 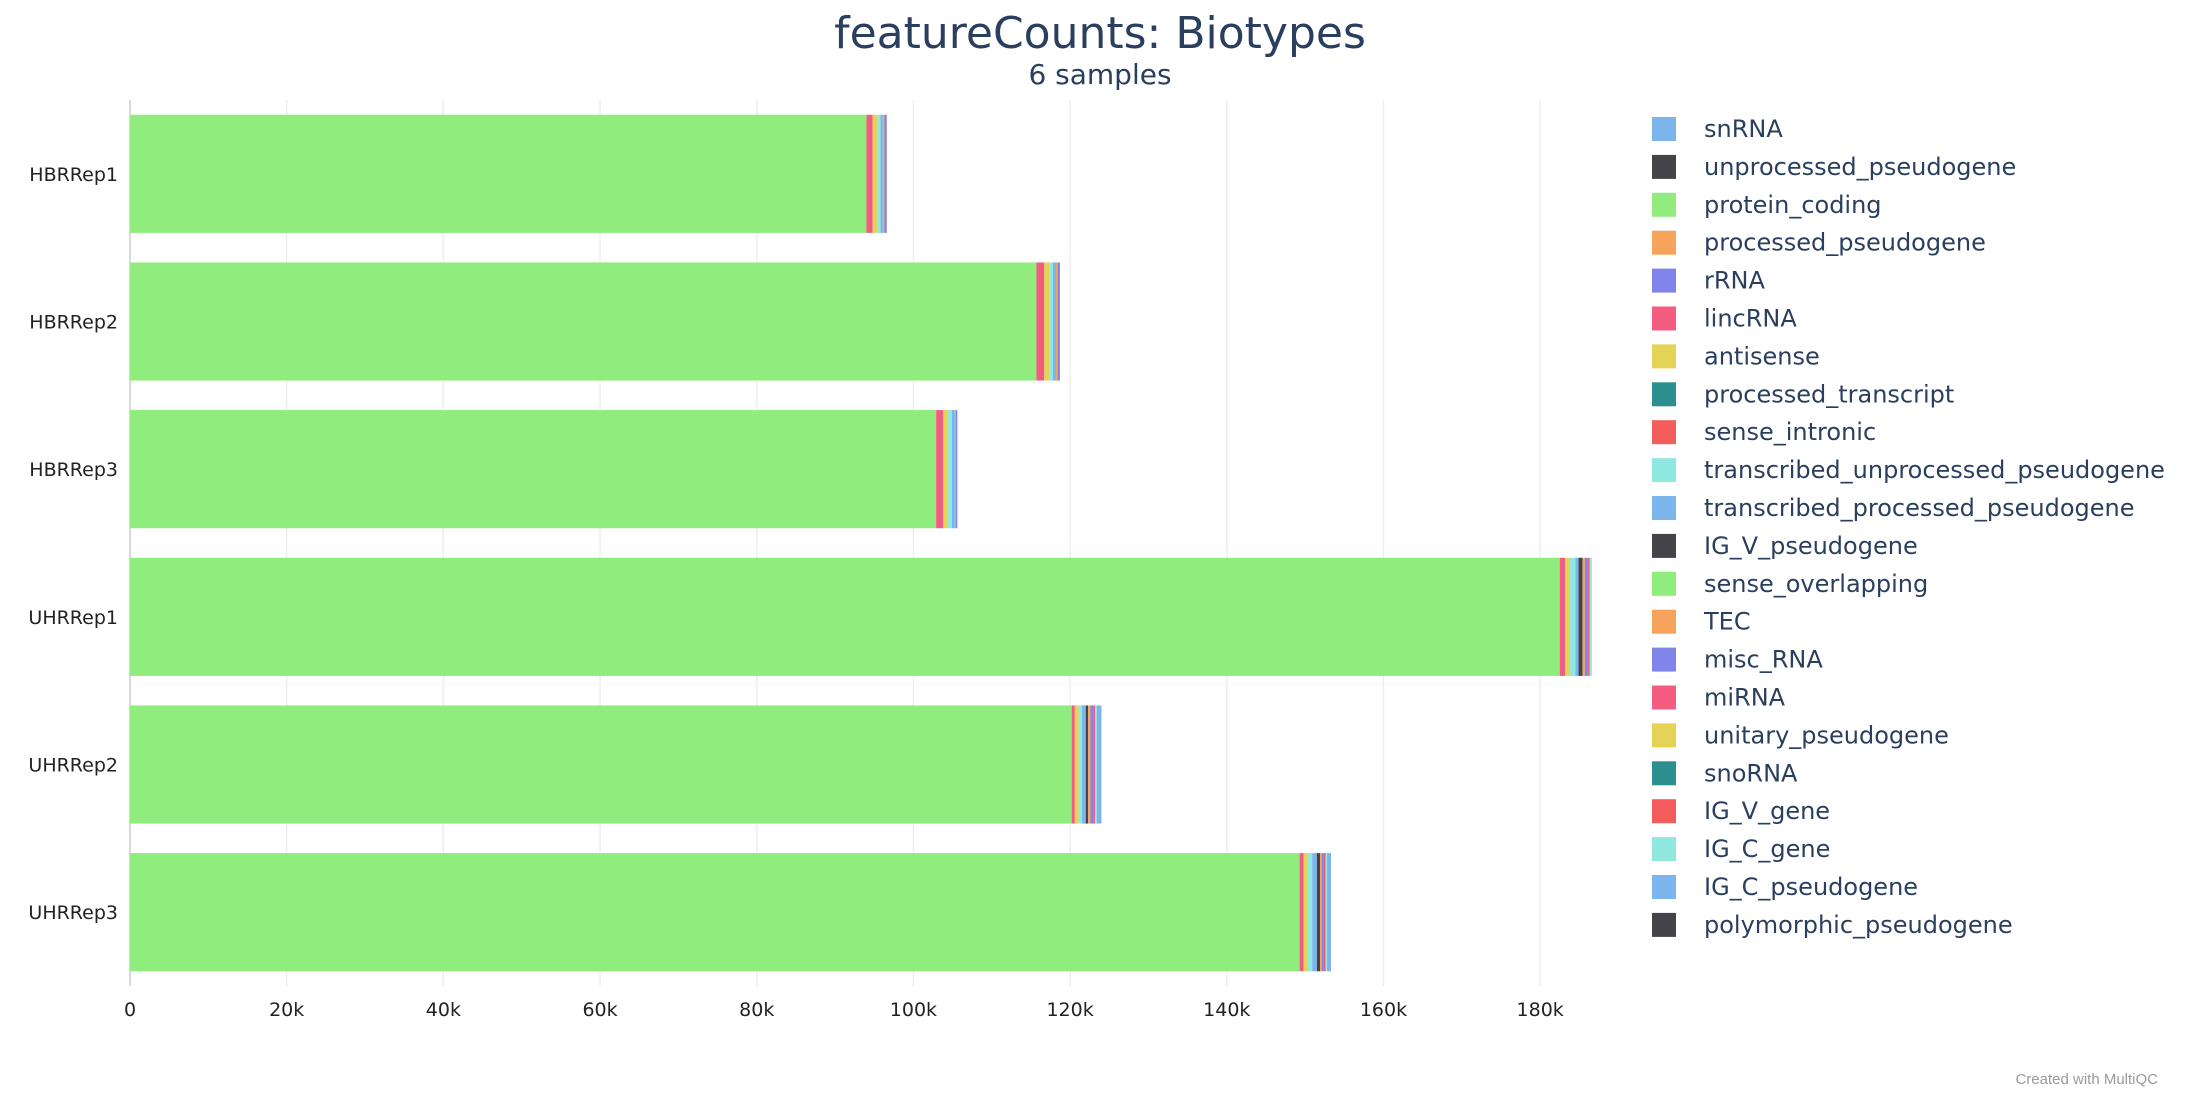 I want to click on legend-label-transcribed-unprocessed-pseudogene: transcribed_unprocessed_pseudogene, so click(x=1934, y=470).